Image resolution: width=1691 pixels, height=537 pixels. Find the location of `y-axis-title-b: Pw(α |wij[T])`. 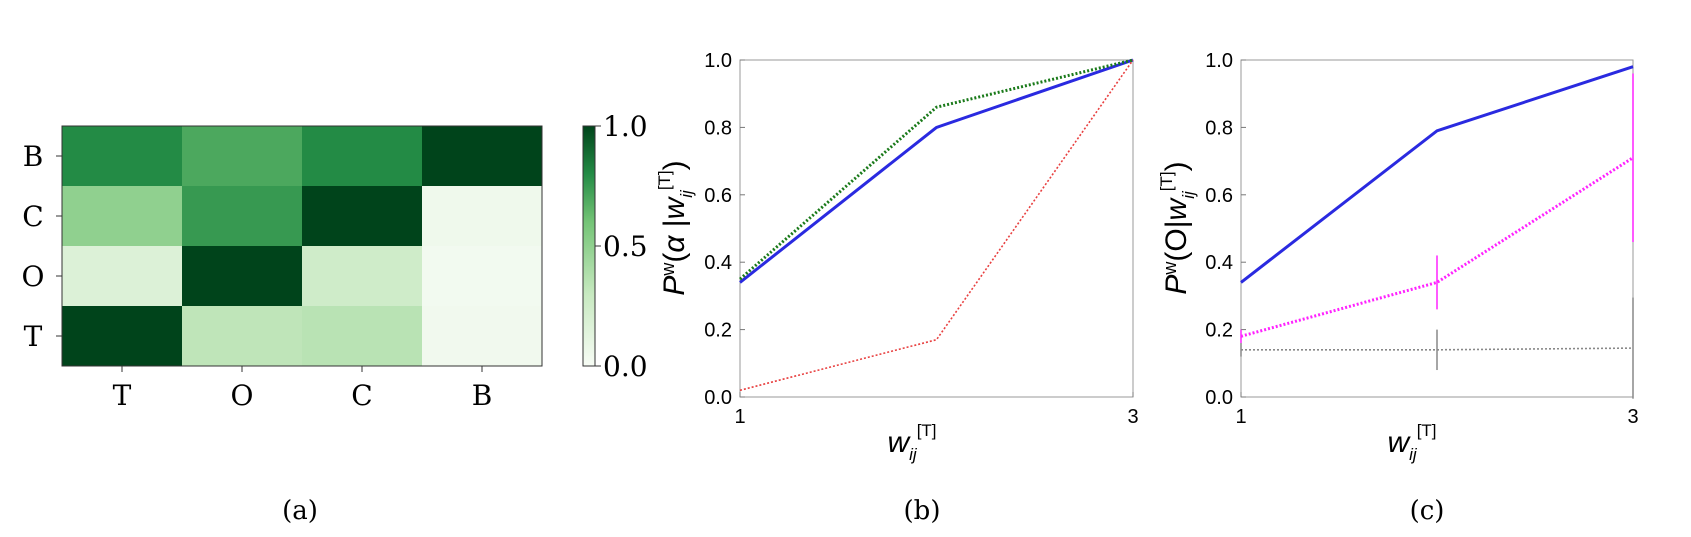

y-axis-title-b: Pw(α |wij[T]) is located at coordinates (675, 227).